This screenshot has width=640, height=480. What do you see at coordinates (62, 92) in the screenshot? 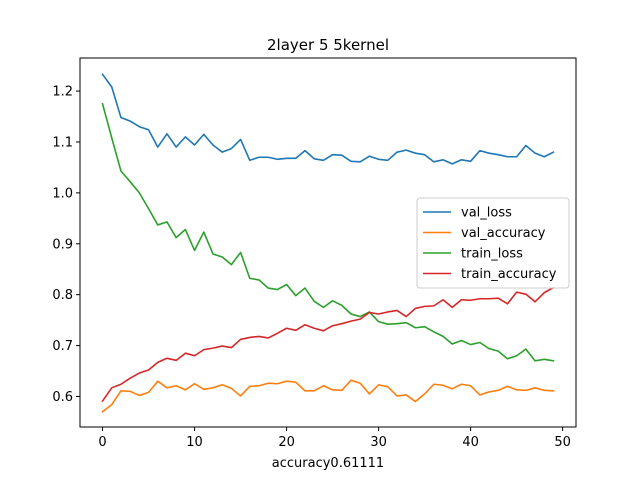
I see `y-tick-label: 1.2` at bounding box center [62, 92].